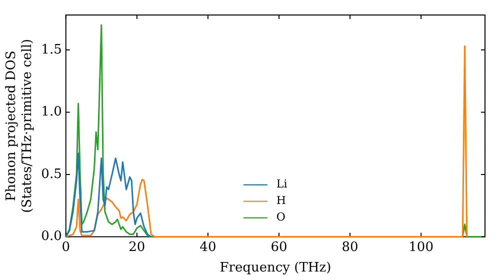 This screenshot has width=500, height=280. What do you see at coordinates (276, 268) in the screenshot?
I see `x-axis-title: Frequency (THz)` at bounding box center [276, 268].